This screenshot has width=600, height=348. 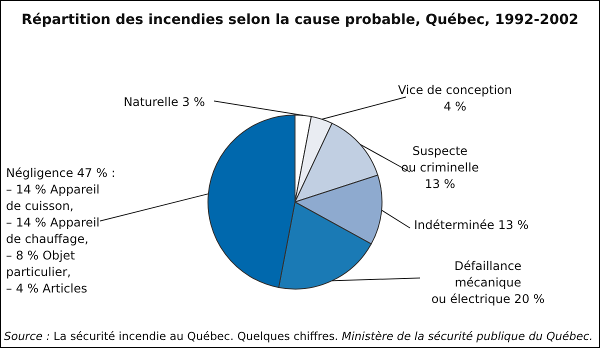 What do you see at coordinates (196, 336) in the screenshot?
I see `text: La sécurité incendie au Québec. Quelques chiffres.` at bounding box center [196, 336].